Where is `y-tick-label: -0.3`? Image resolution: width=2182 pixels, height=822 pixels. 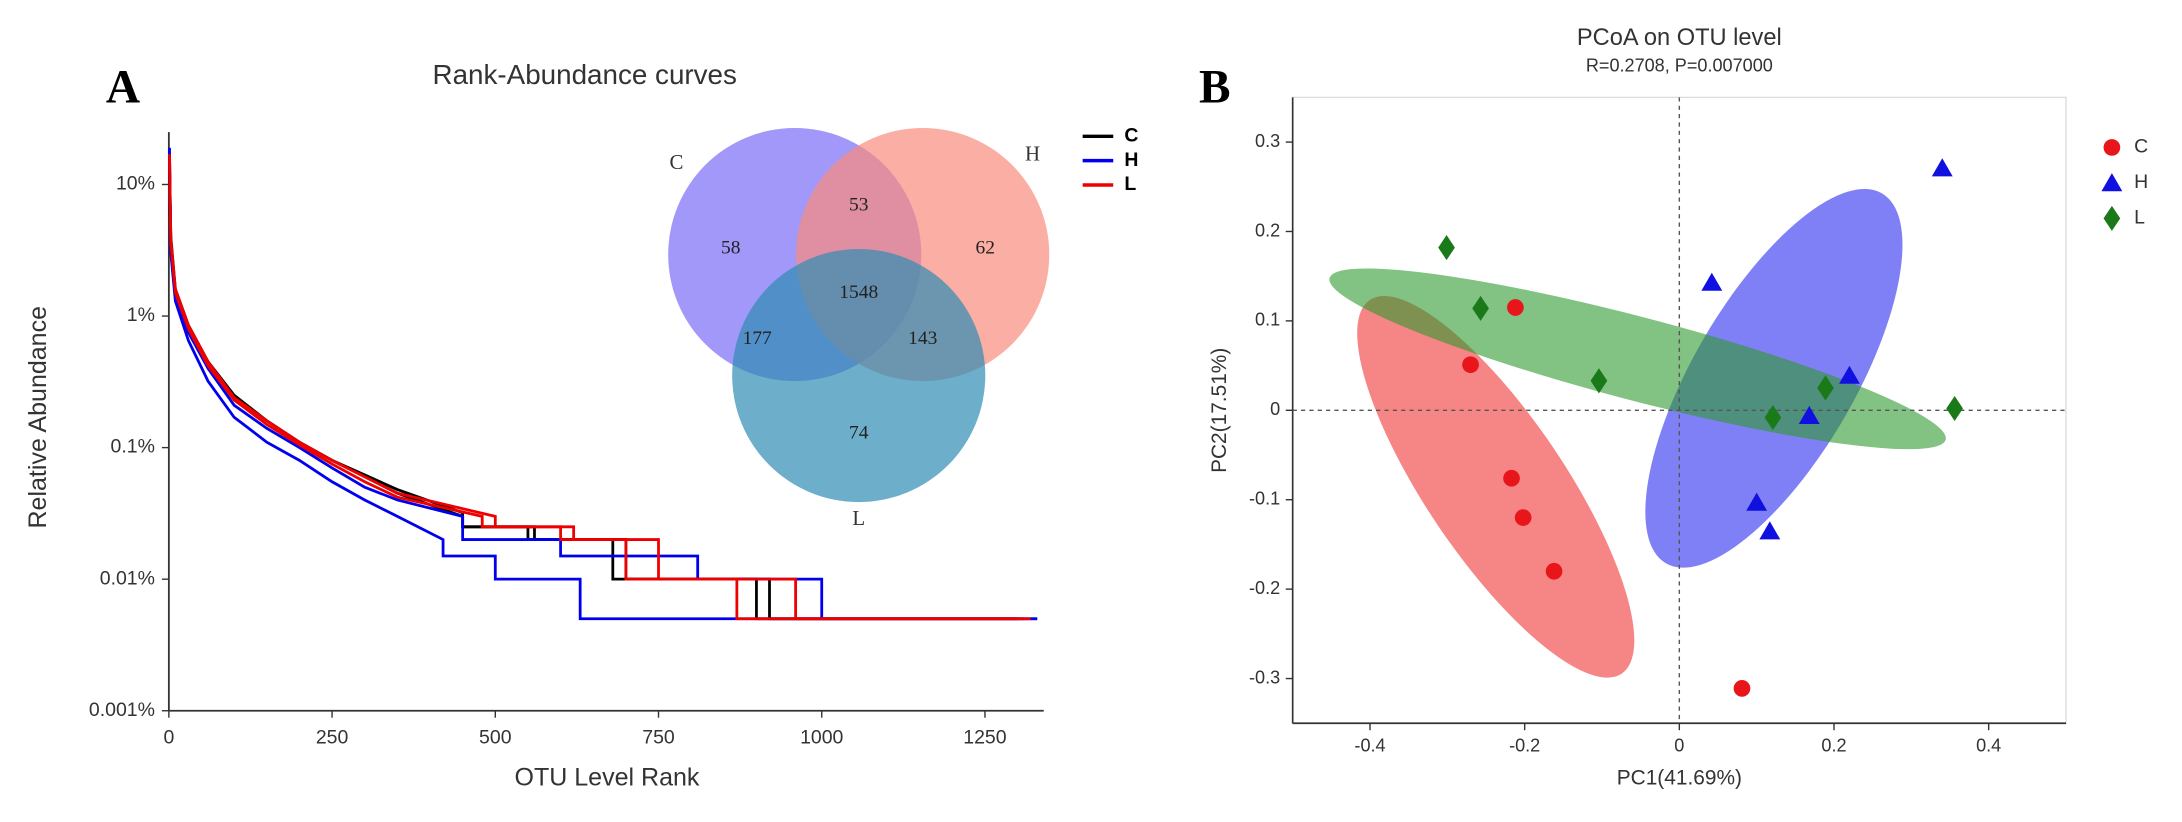 y-tick-label: -0.3 is located at coordinates (1264, 677).